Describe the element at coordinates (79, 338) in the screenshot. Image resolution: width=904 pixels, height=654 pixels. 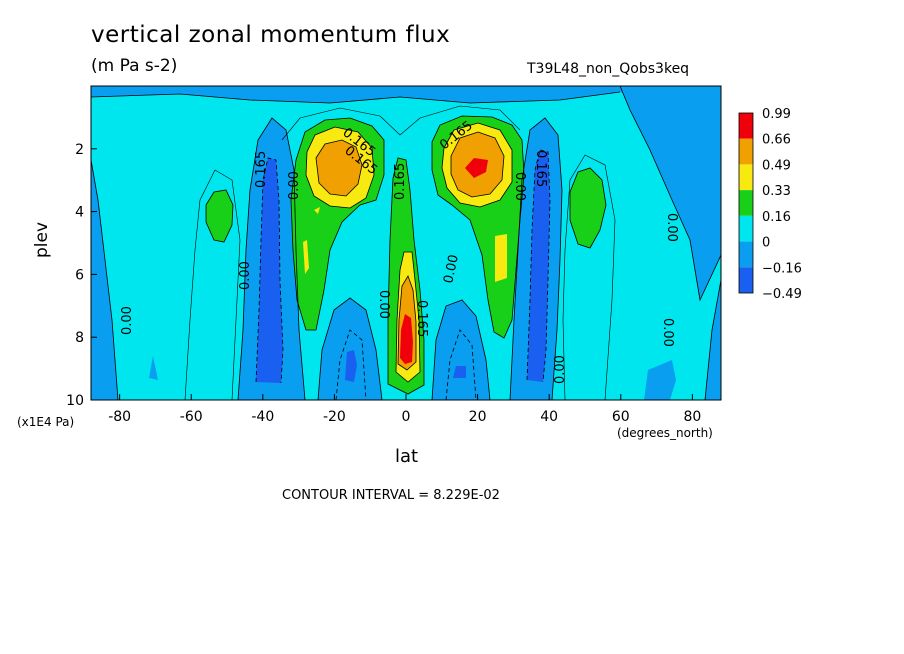
I see `y-tick-label: 8` at that location.